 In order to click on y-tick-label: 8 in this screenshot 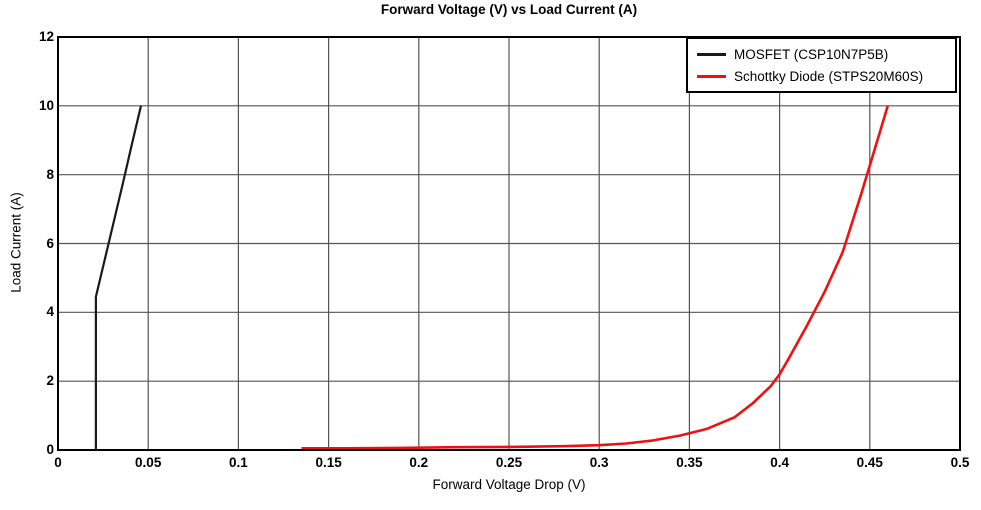, I will do `click(50, 174)`.